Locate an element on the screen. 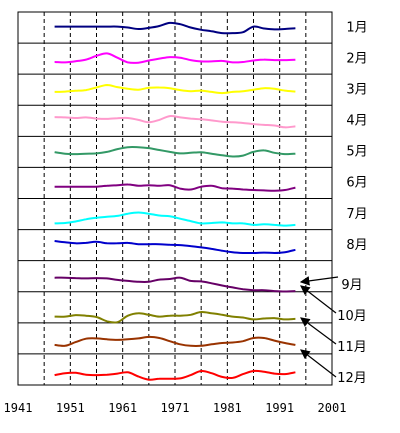  x-tick-label: 1961 is located at coordinates (122, 408).